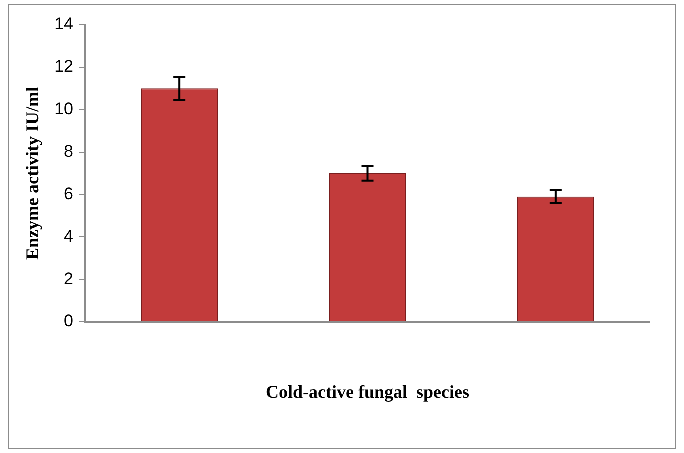 This screenshot has width=684, height=453. What do you see at coordinates (64, 24) in the screenshot?
I see `y-tick-label: 14` at bounding box center [64, 24].